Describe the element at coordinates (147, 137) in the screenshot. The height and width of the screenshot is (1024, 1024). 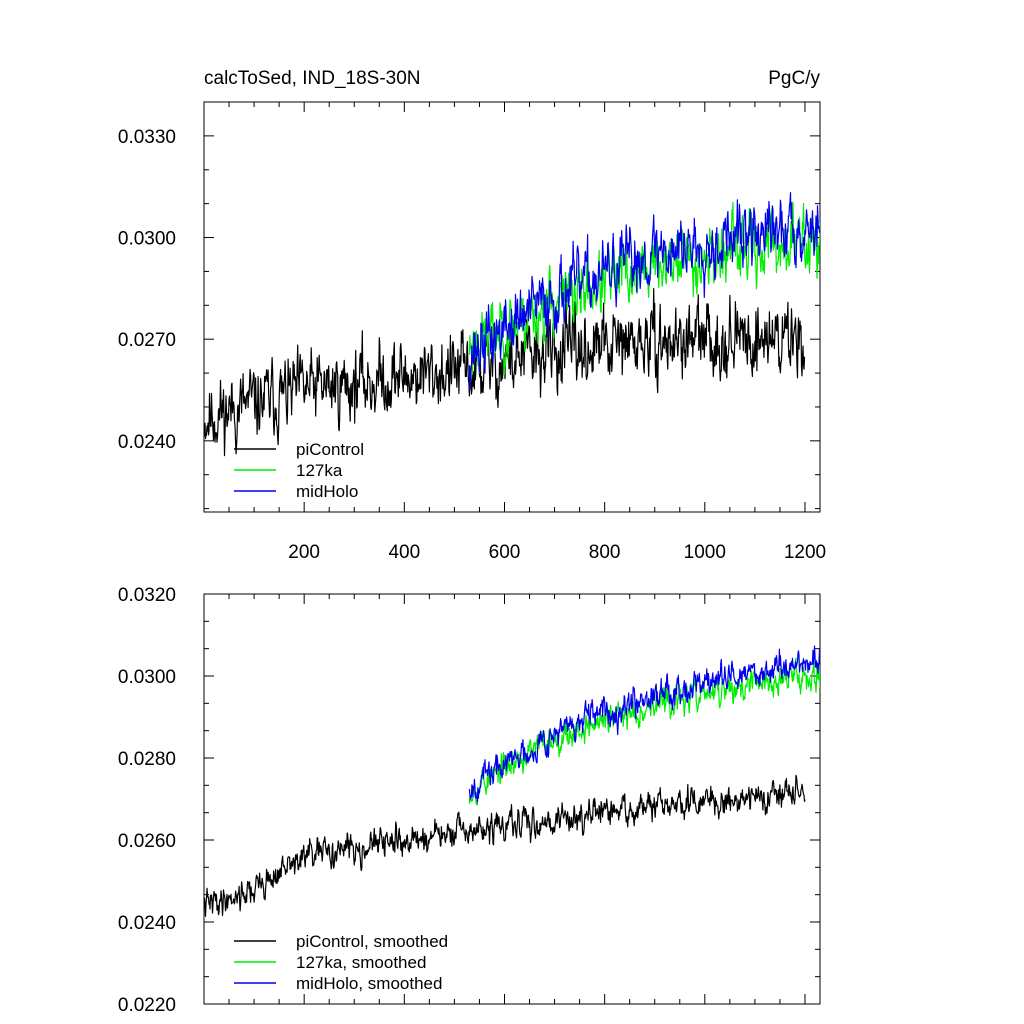
I see `y-tick-label: 0.0330` at that location.